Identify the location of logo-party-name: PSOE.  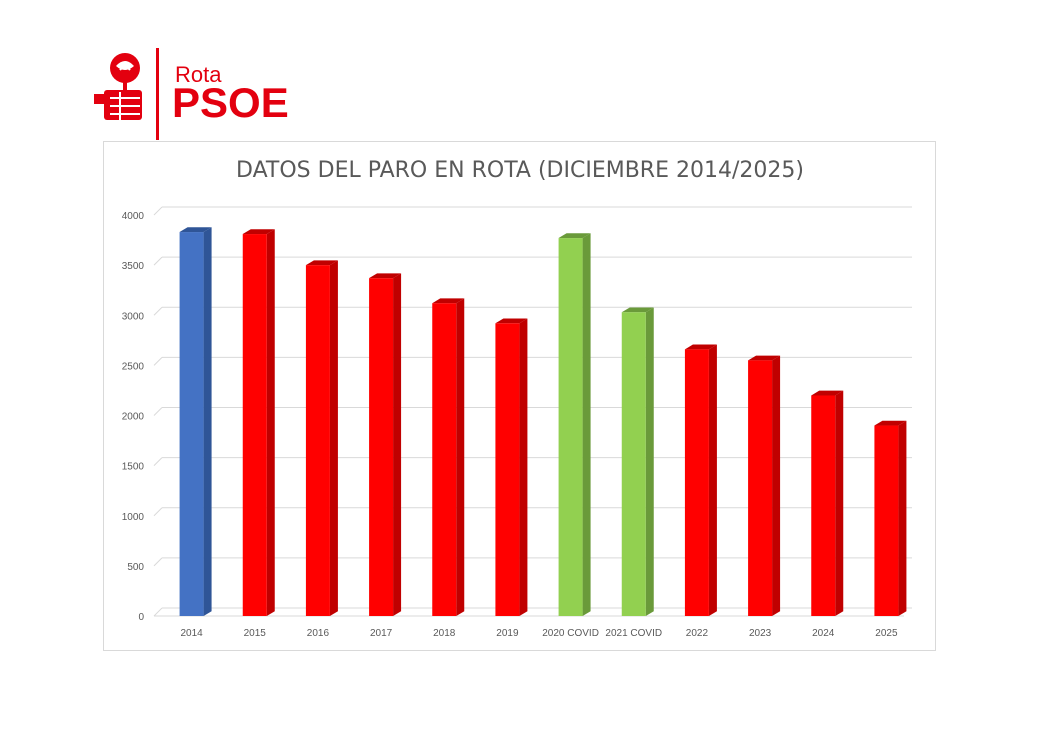
(230, 102).